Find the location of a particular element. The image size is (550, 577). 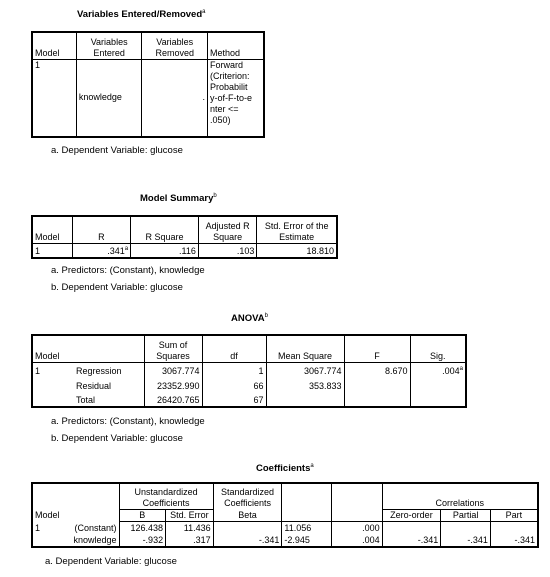

anova-title: ANOVAb is located at coordinates (249, 318).